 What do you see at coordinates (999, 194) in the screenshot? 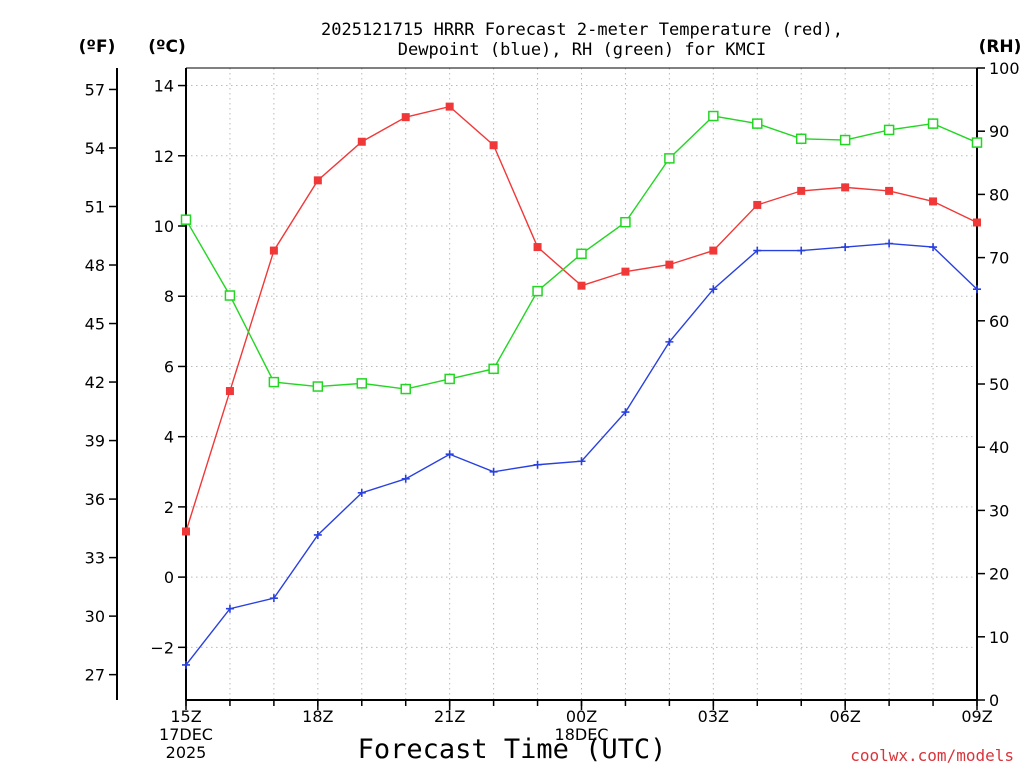
I see `rh-tick-label: 80` at bounding box center [999, 194].